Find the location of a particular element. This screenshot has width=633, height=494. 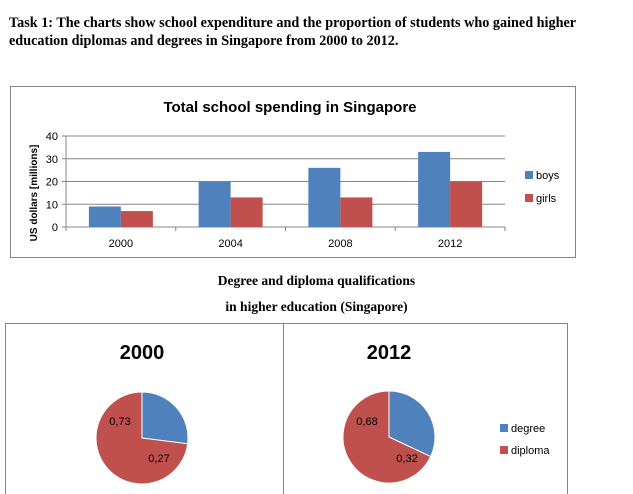

legend-label-girls: girls is located at coordinates (546, 199).